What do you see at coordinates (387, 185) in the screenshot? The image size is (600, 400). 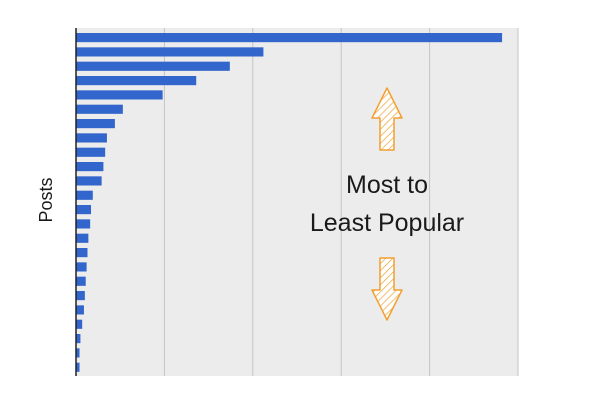 I see `annotation-line-1: Most to` at bounding box center [387, 185].